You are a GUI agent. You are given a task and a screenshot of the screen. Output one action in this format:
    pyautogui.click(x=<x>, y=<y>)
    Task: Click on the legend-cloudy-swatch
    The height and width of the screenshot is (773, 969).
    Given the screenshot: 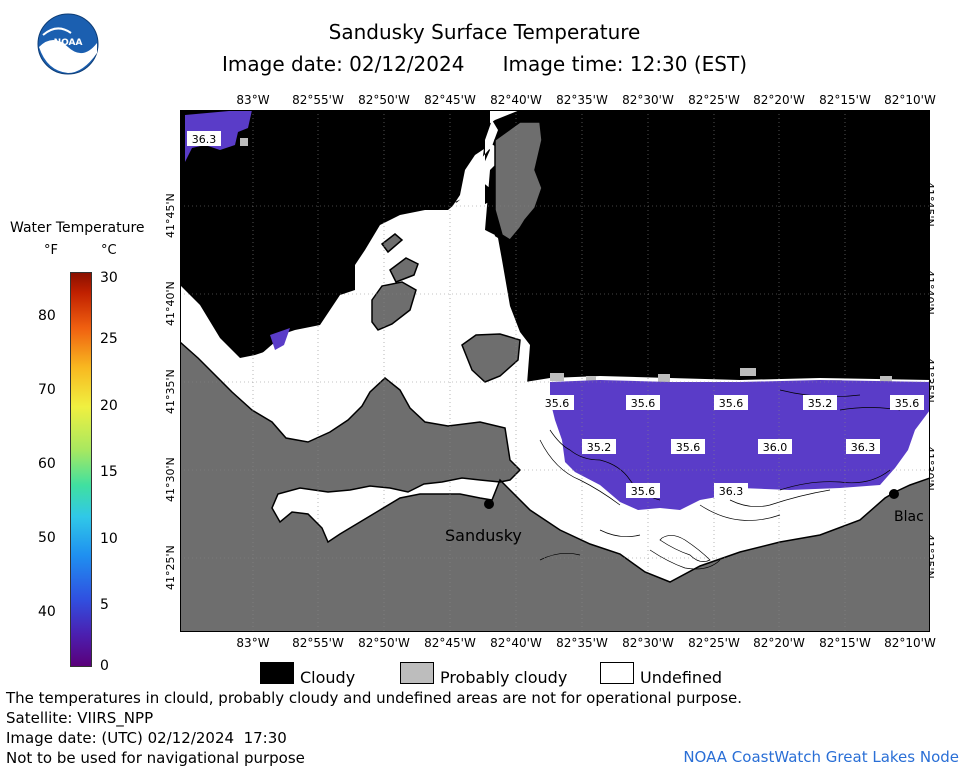 What is the action you would take?
    pyautogui.click(x=277, y=673)
    